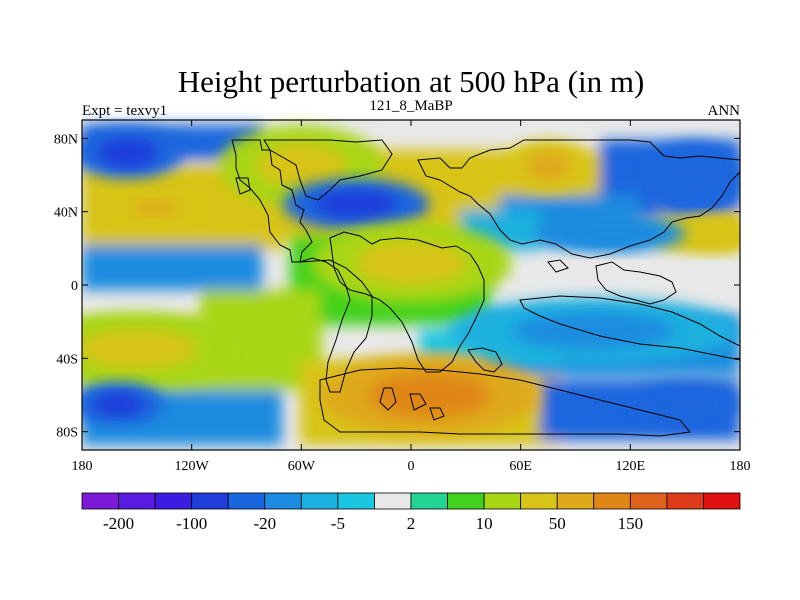 The height and width of the screenshot is (600, 800). What do you see at coordinates (66, 139) in the screenshot?
I see `y-tick-label: 80N` at bounding box center [66, 139].